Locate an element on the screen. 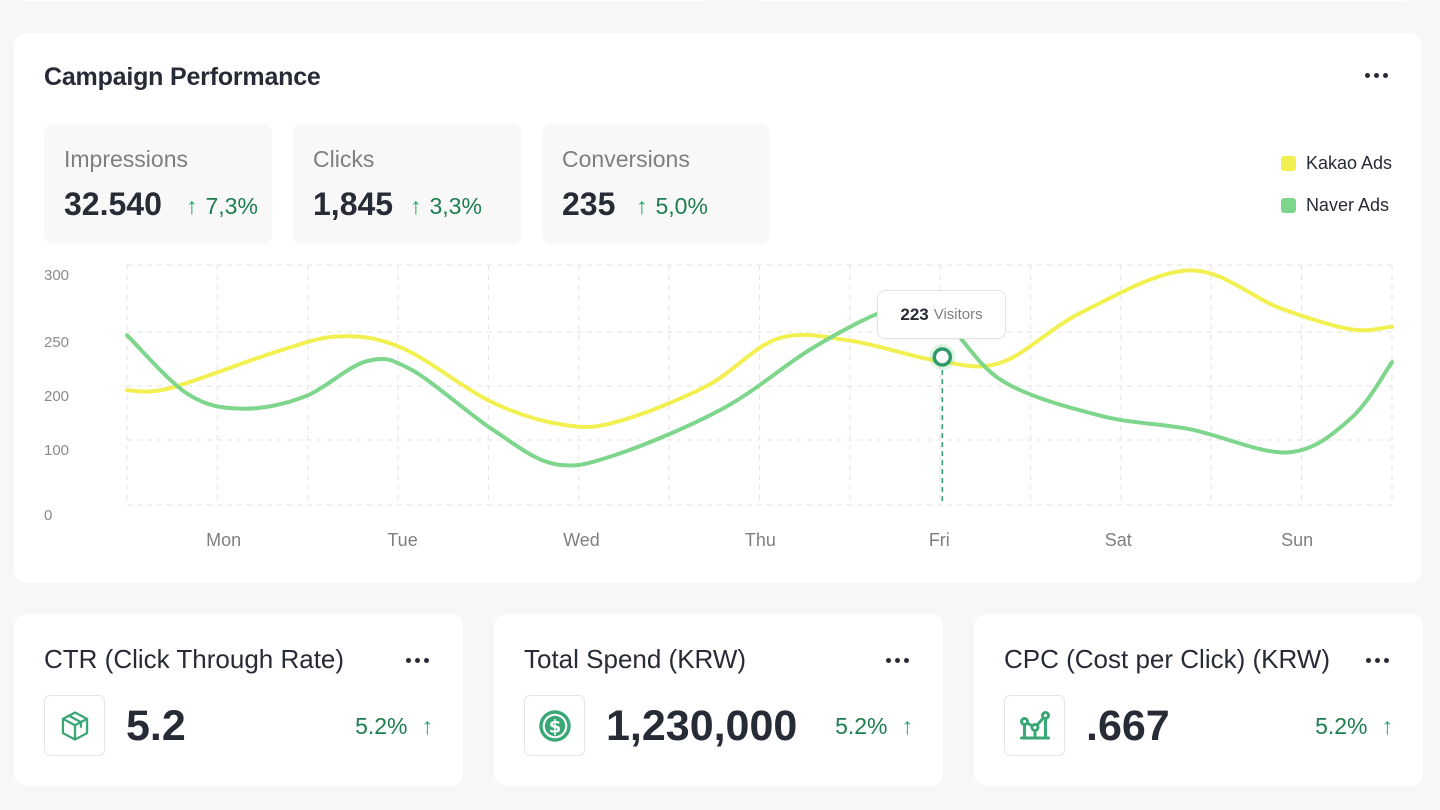 The image size is (1440, 810). kpi-label: Conversions is located at coordinates (626, 159).